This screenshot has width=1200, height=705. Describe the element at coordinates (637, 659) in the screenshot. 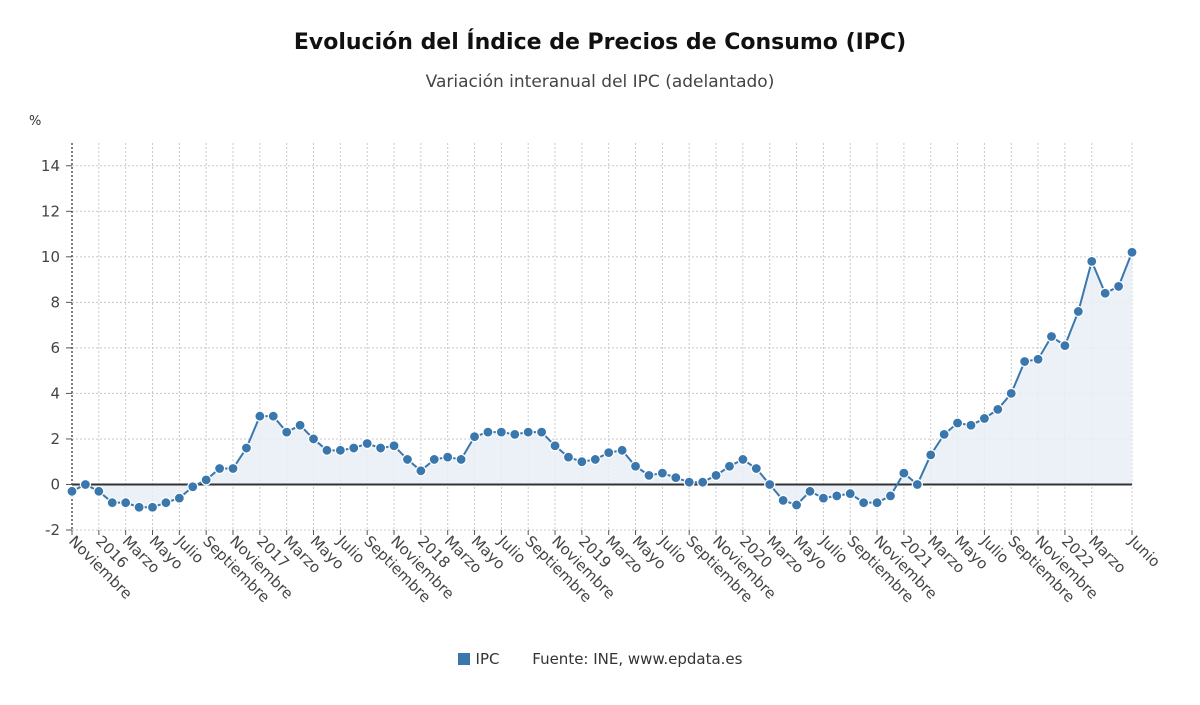

I see `source-note: Fuente: INE, www.epdata.es` at that location.